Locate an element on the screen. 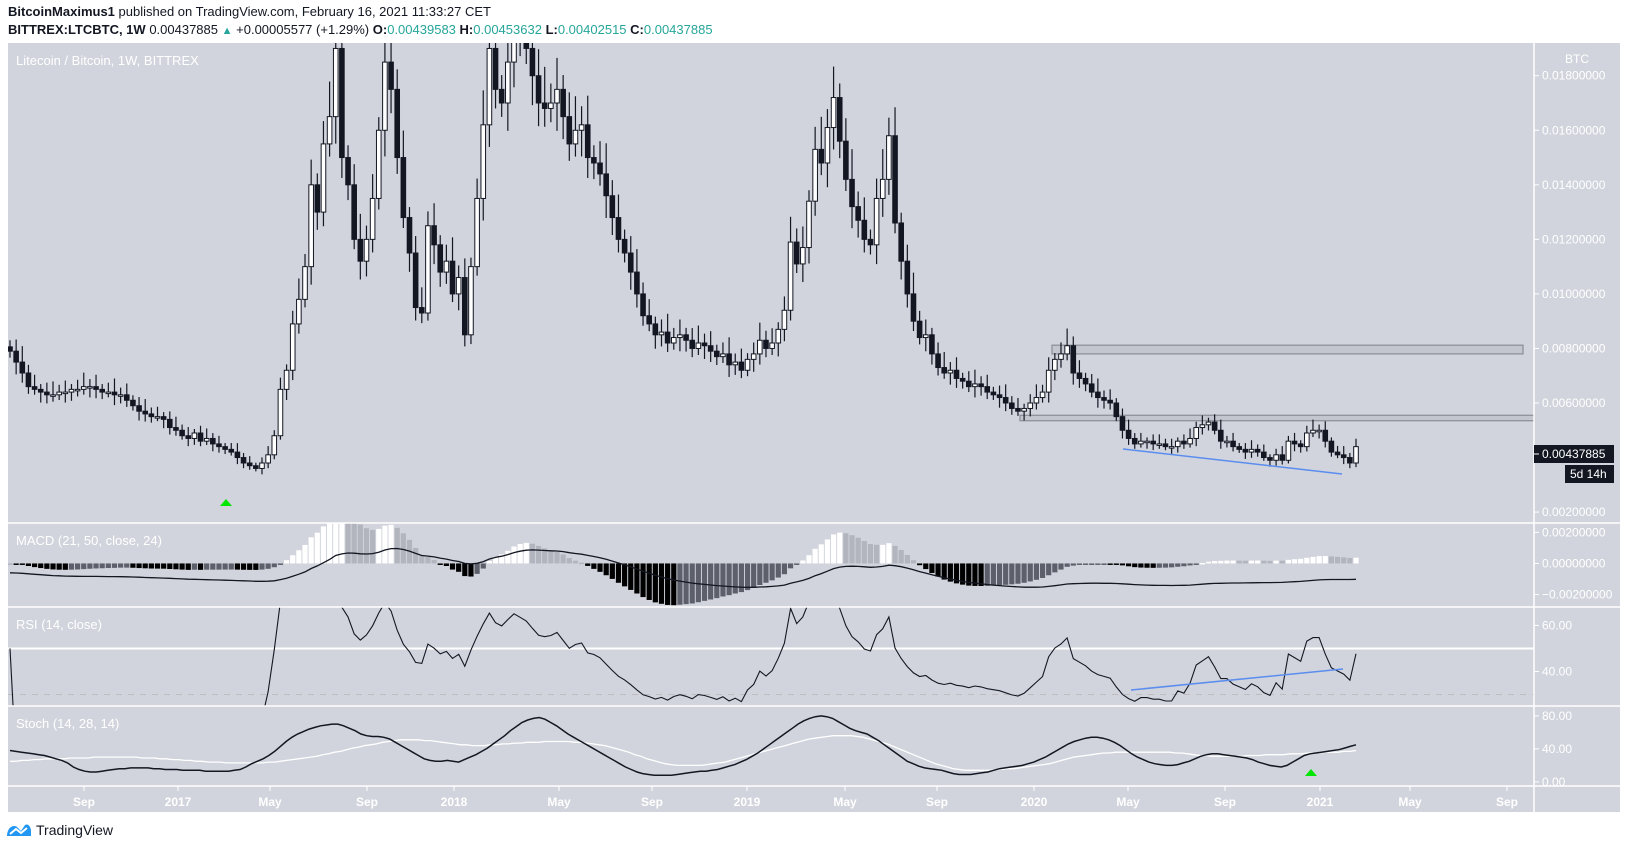 Image resolution: width=1627 pixels, height=852 pixels. resistance-zone-low is located at coordinates (1277, 418).